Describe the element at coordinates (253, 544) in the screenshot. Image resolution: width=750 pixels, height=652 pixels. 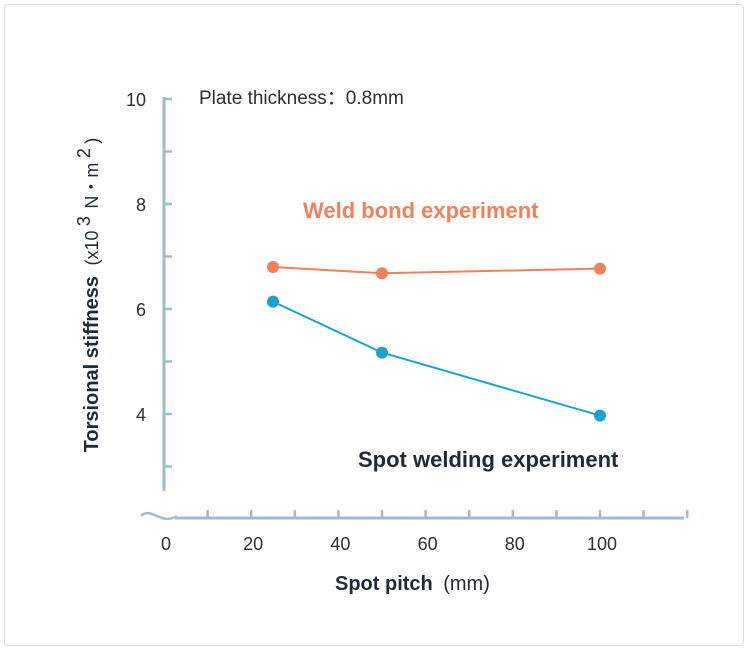
I see `x-tick-label: 20` at that location.